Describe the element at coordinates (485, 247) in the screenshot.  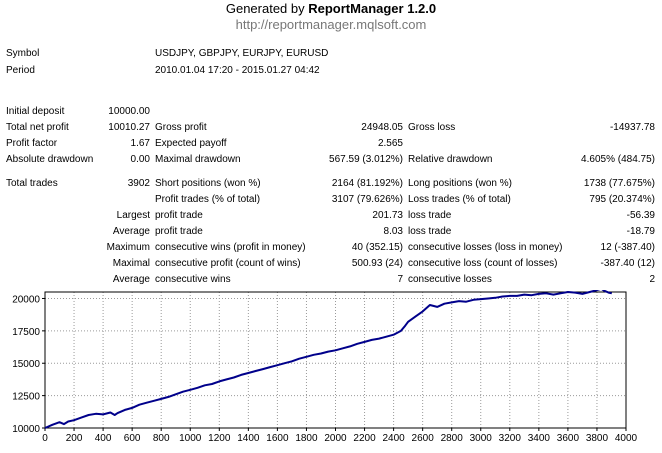
I see `max-cons-losses-label: consecutive losses (loss in money)` at that location.